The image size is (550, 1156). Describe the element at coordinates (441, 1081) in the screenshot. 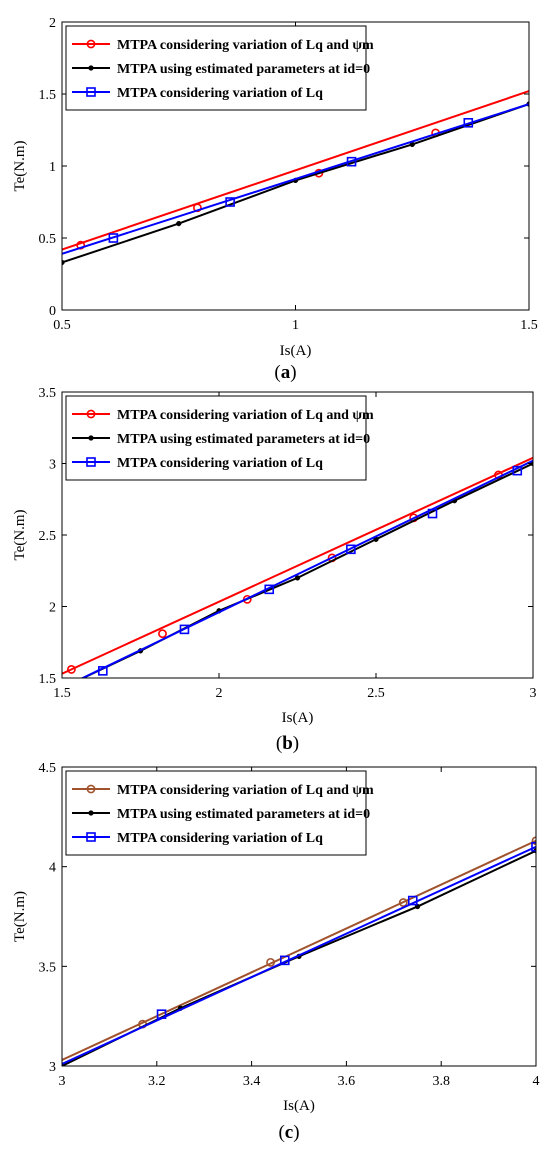

I see `x-tick-label: 3.8` at that location.